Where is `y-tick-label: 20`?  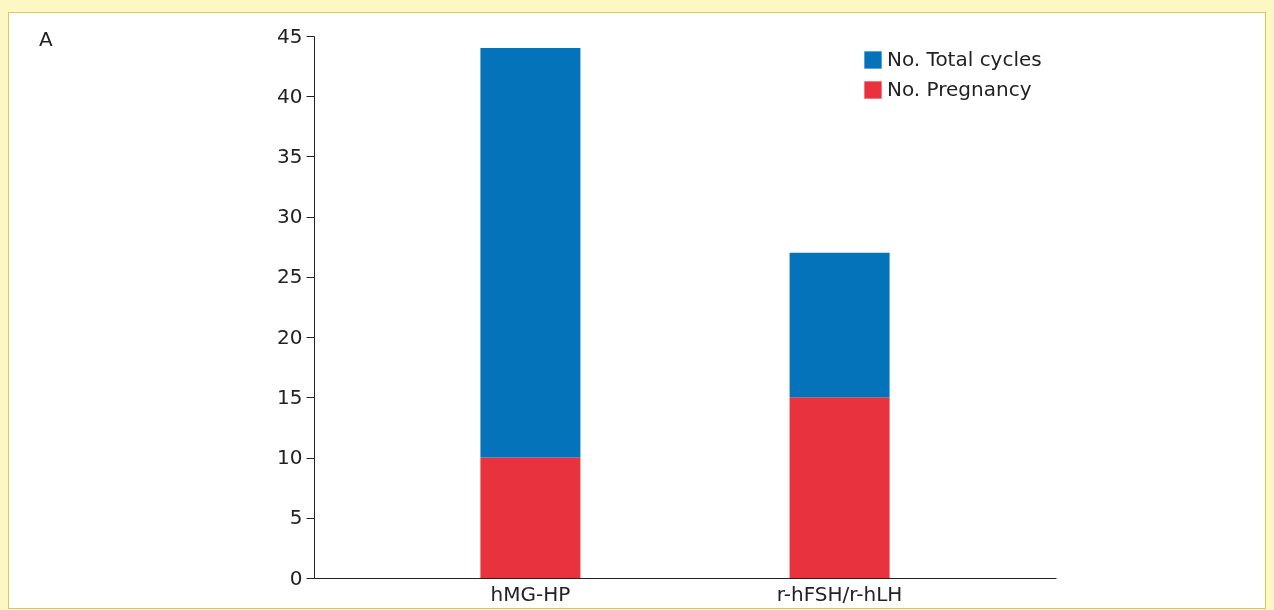 y-tick-label: 20 is located at coordinates (290, 336).